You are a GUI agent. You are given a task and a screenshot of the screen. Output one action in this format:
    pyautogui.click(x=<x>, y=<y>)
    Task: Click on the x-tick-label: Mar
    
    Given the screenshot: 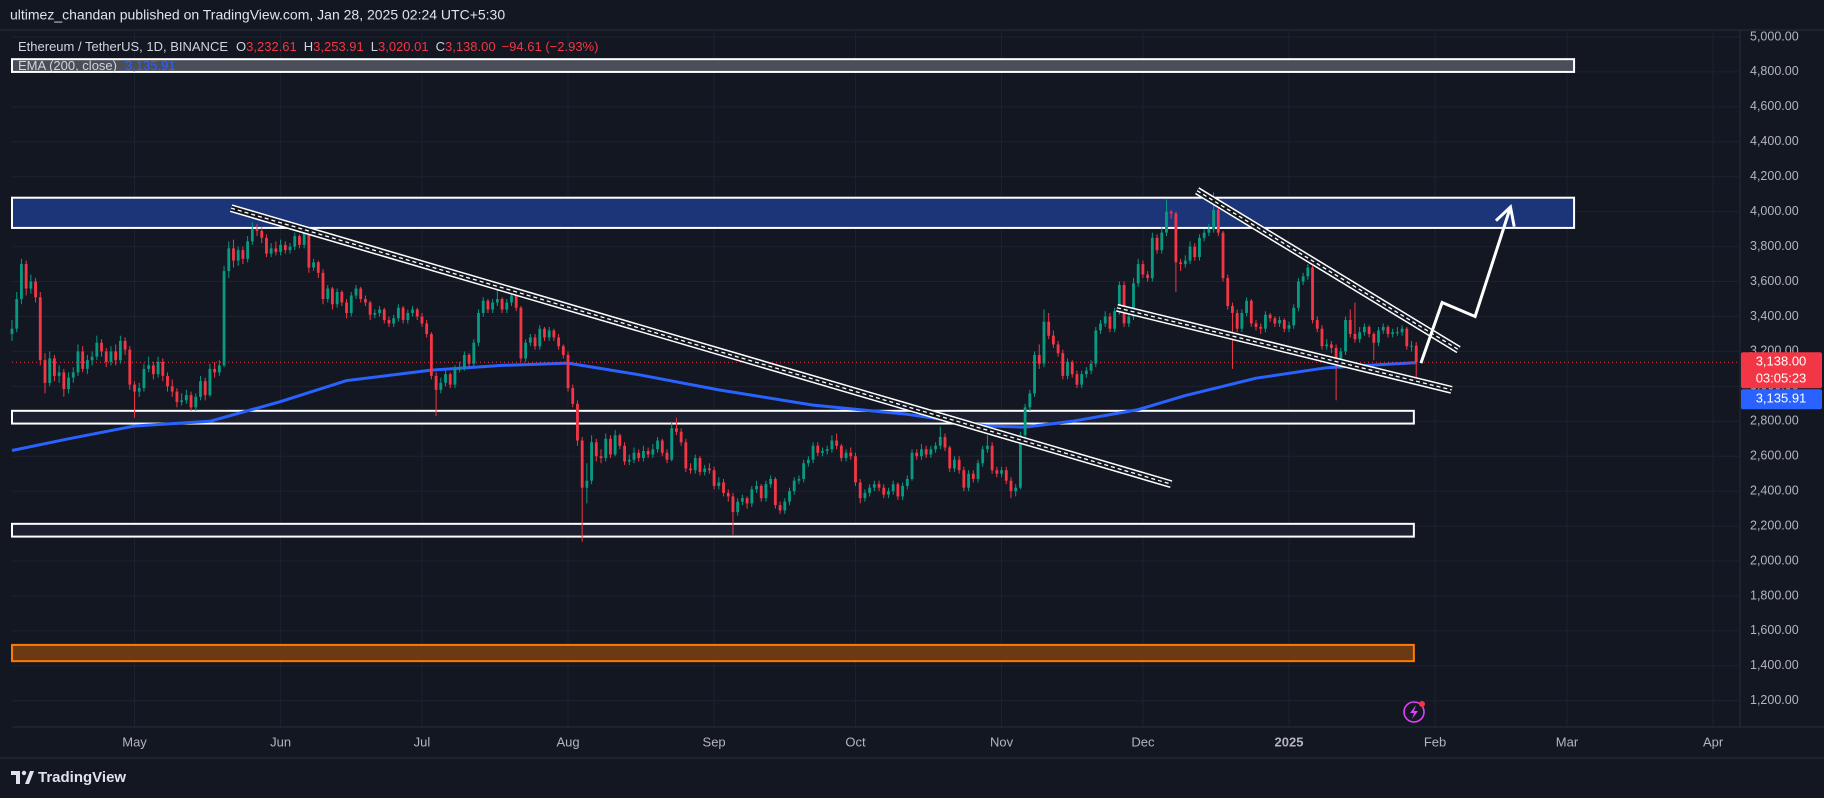 What is the action you would take?
    pyautogui.click(x=1567, y=741)
    